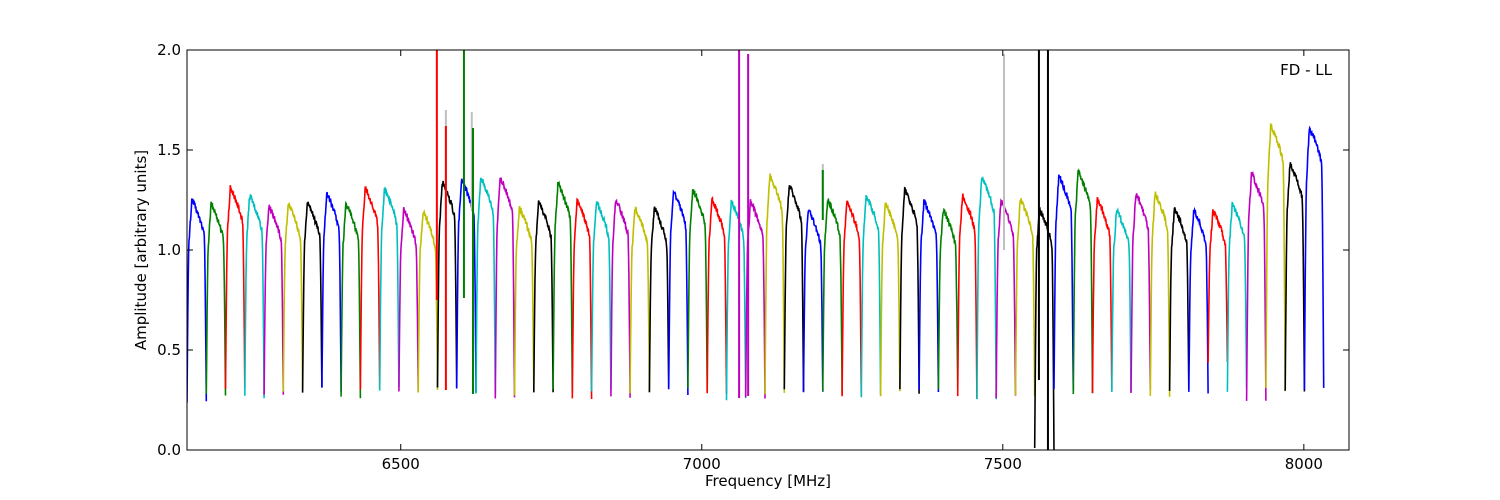 The image size is (1500, 500). I want to click on x-tick-label: 8000, so click(1304, 464).